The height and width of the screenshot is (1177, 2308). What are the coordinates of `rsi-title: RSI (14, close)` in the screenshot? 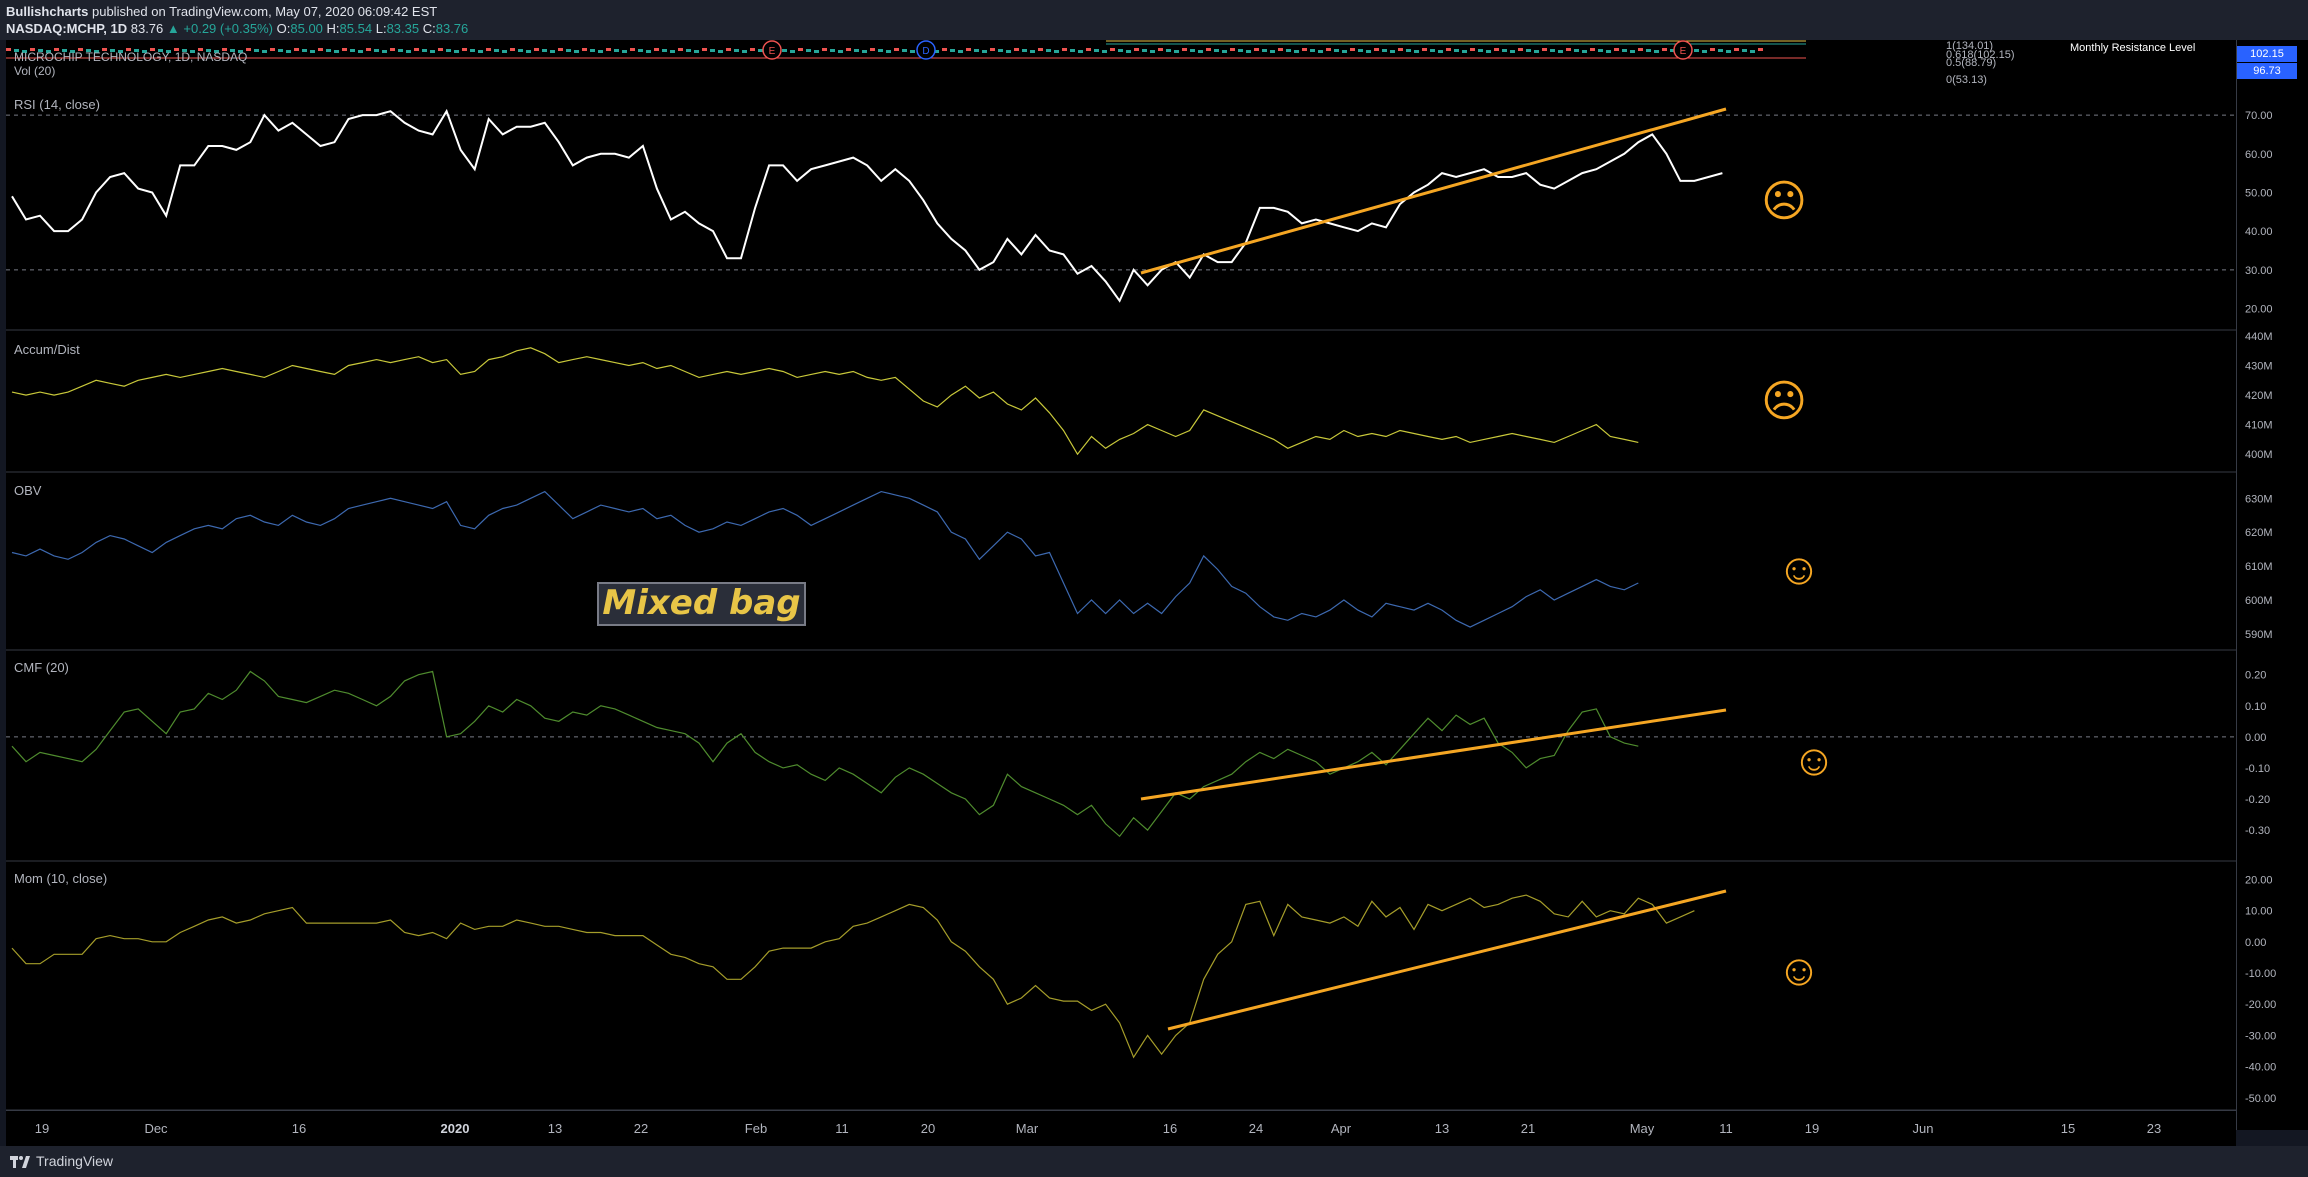 It's located at (57, 104).